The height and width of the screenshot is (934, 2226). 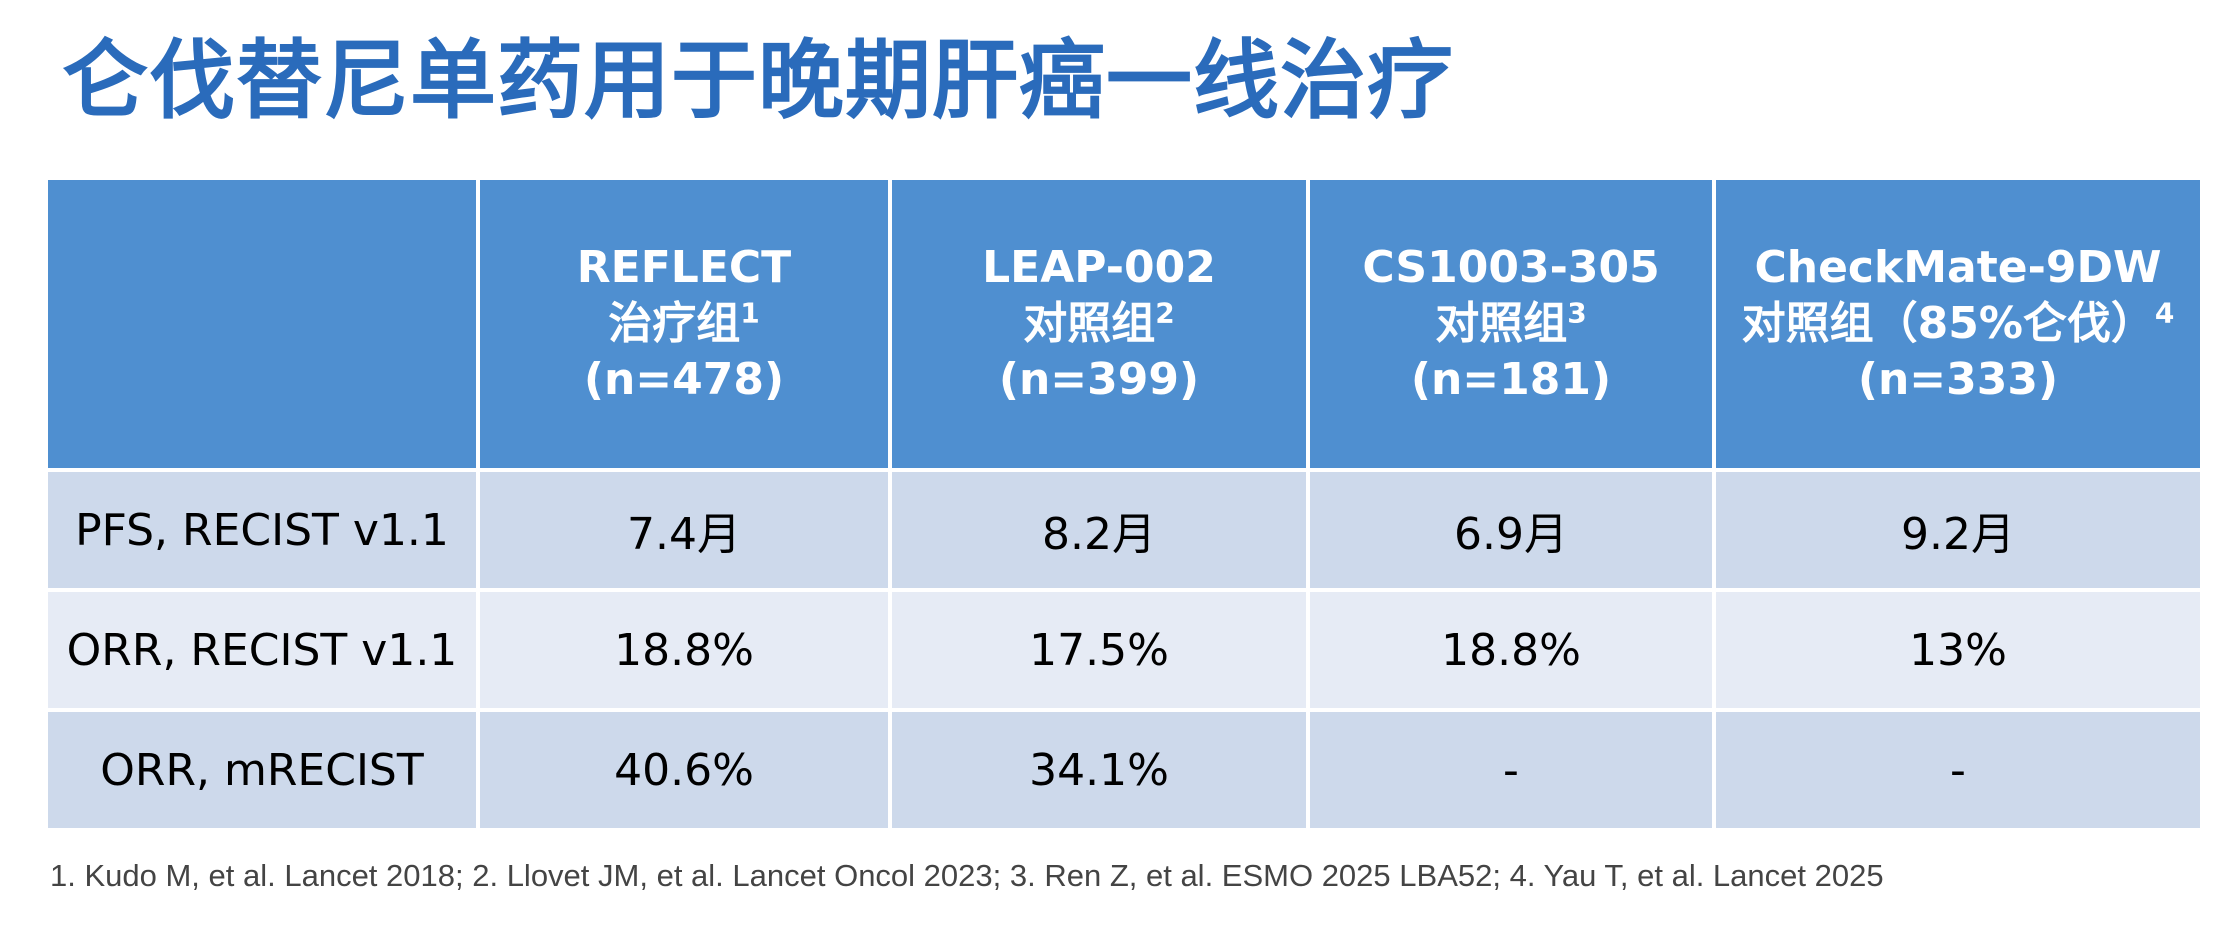 What do you see at coordinates (1165, 313) in the screenshot?
I see `footnote-ref: 2` at bounding box center [1165, 313].